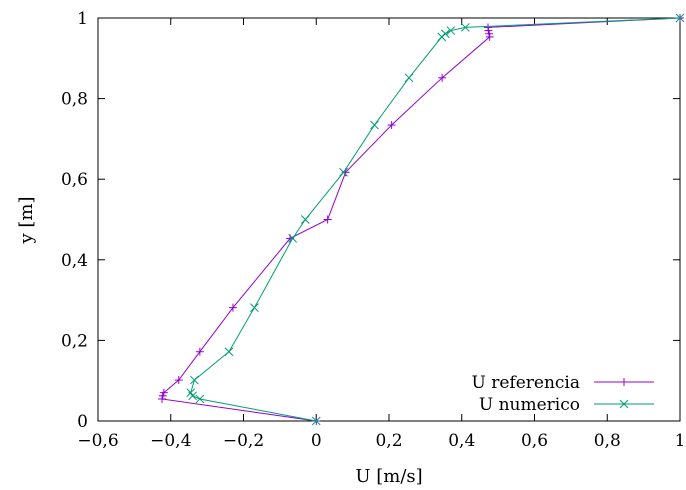 The width and height of the screenshot is (686, 490). What do you see at coordinates (534, 441) in the screenshot?
I see `x-tick-label: 0,6` at bounding box center [534, 441].